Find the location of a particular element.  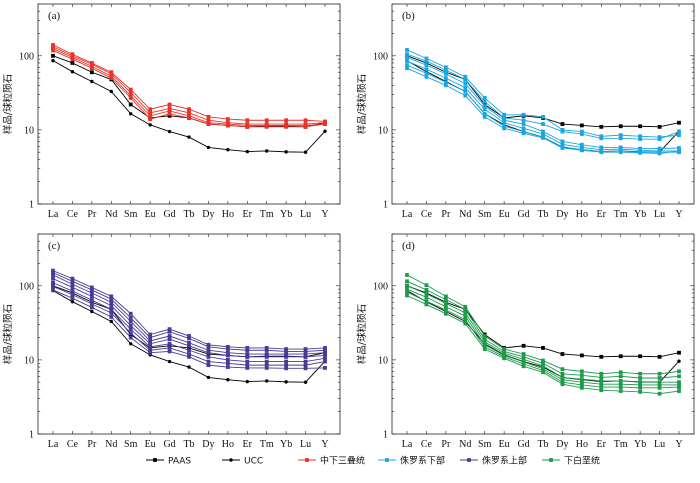

x-tick-label: Y is located at coordinates (324, 214).